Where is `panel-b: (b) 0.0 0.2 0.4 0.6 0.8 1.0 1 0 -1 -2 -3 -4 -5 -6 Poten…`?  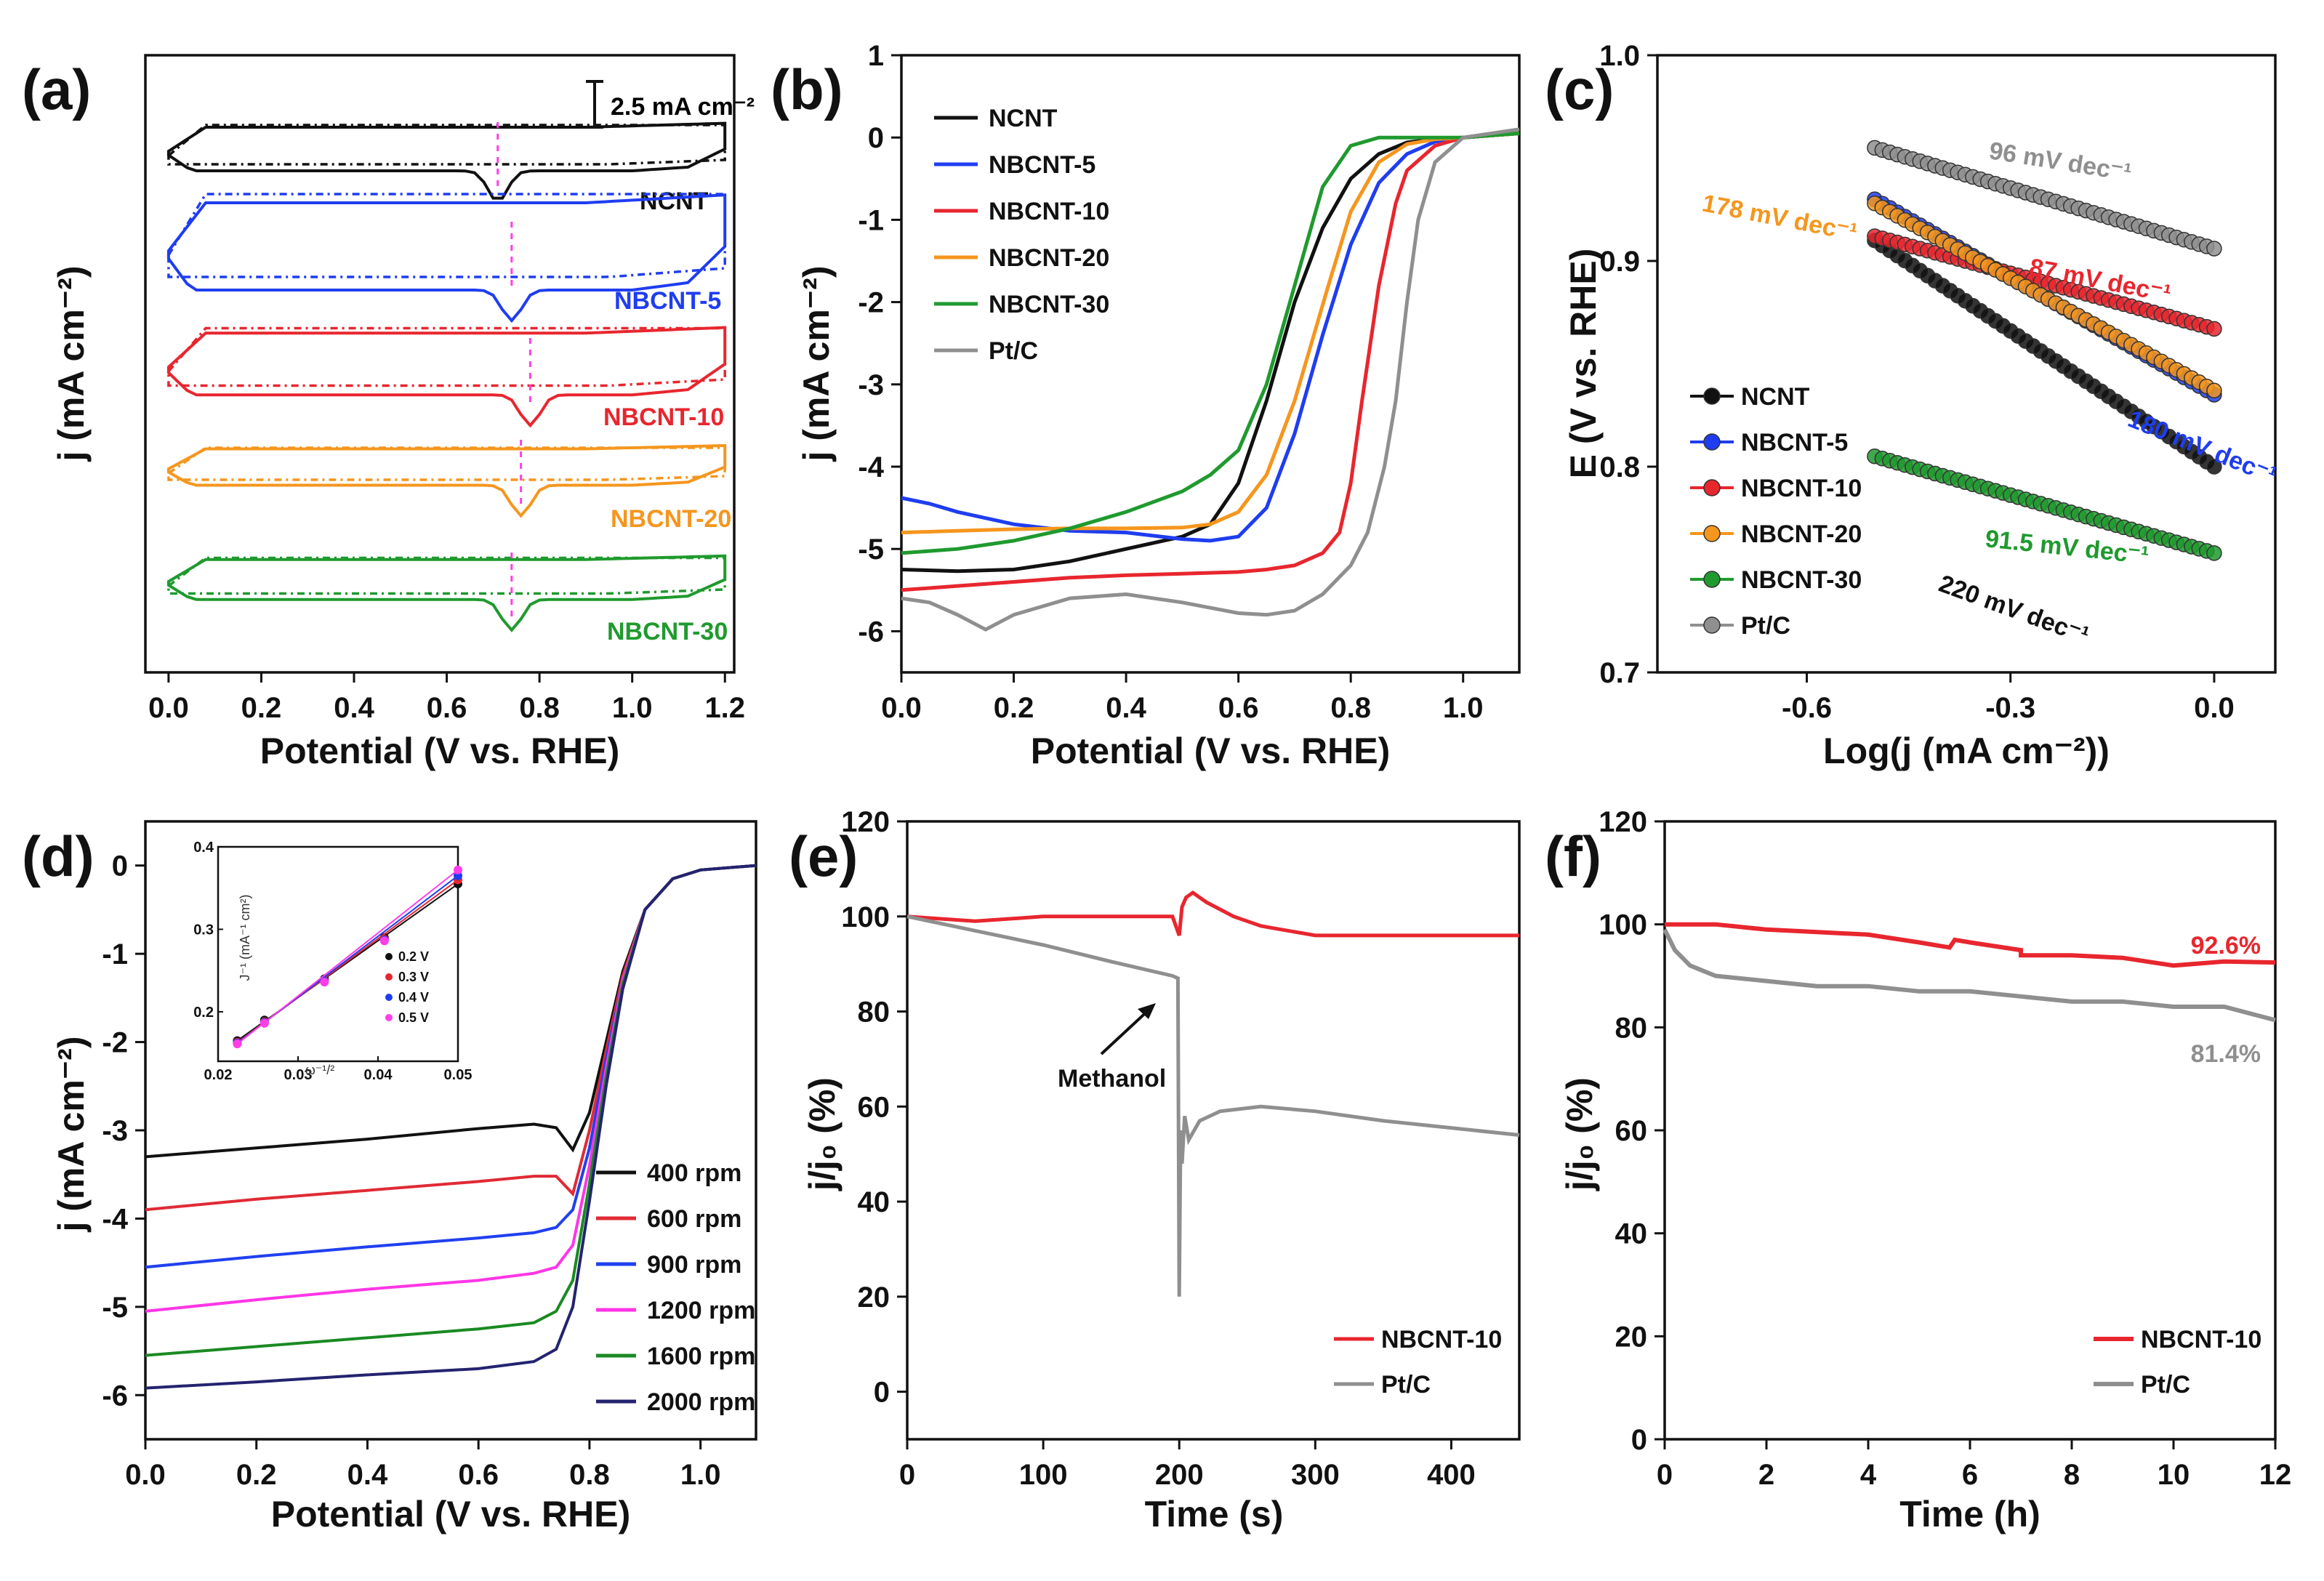
panel-b: (b) 0.0 0.2 0.4 0.6 0.8 1.0 1 0 -1 -2 -3 -4 -5 -6 Poten… is located at coordinates (1146, 405).